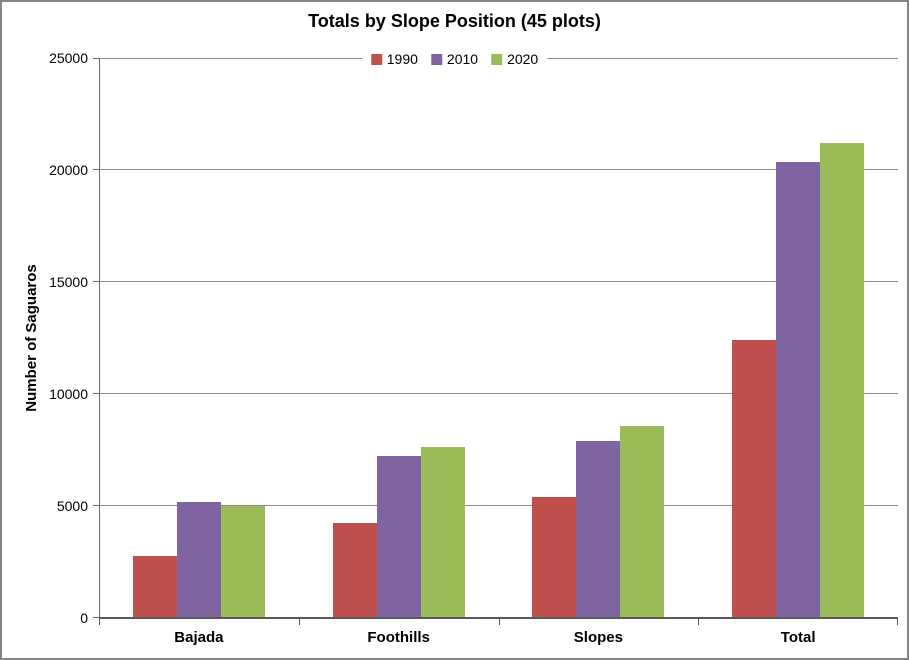  I want to click on bar-1990-bajada, so click(154, 587).